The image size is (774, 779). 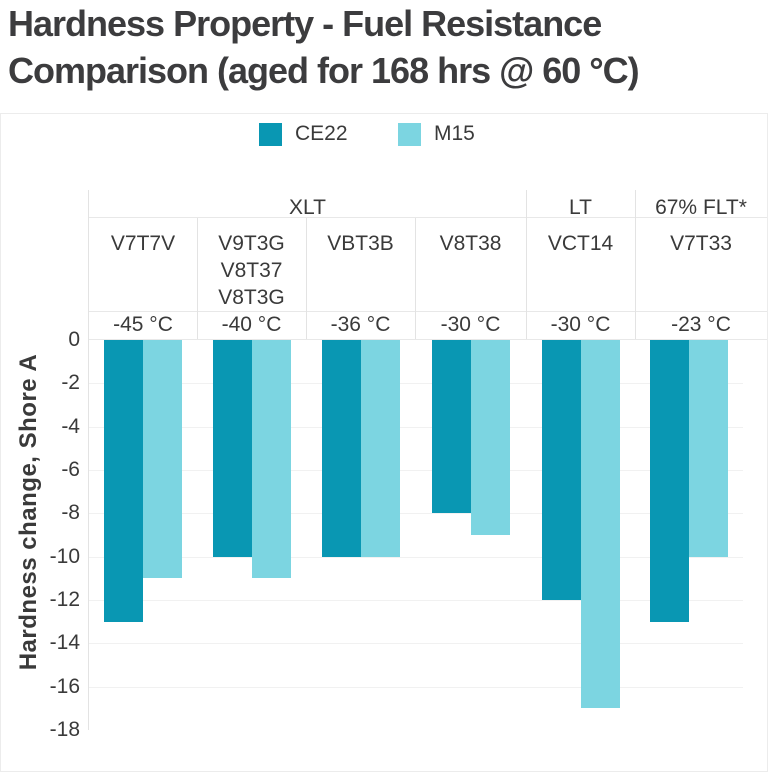 I want to click on gridline--2, so click(x=416, y=384).